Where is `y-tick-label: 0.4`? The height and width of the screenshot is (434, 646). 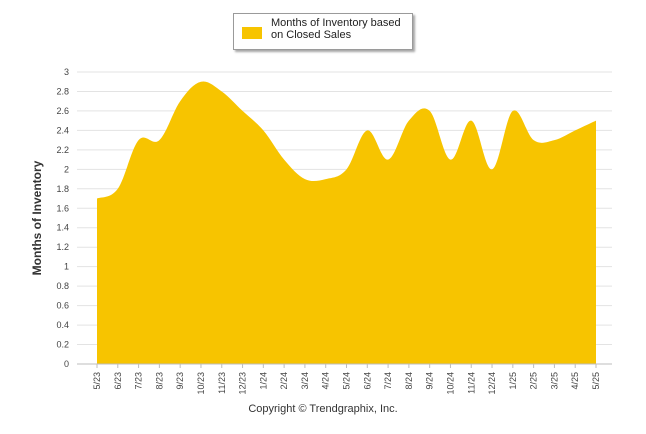 y-tick-label: 0.4 is located at coordinates (62, 325).